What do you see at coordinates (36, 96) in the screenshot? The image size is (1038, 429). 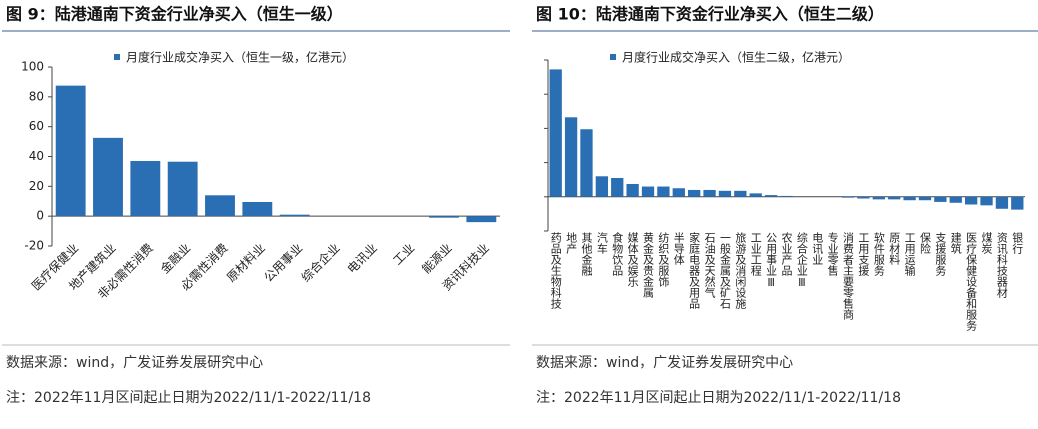 I see `y-tick-label: 80` at bounding box center [36, 96].